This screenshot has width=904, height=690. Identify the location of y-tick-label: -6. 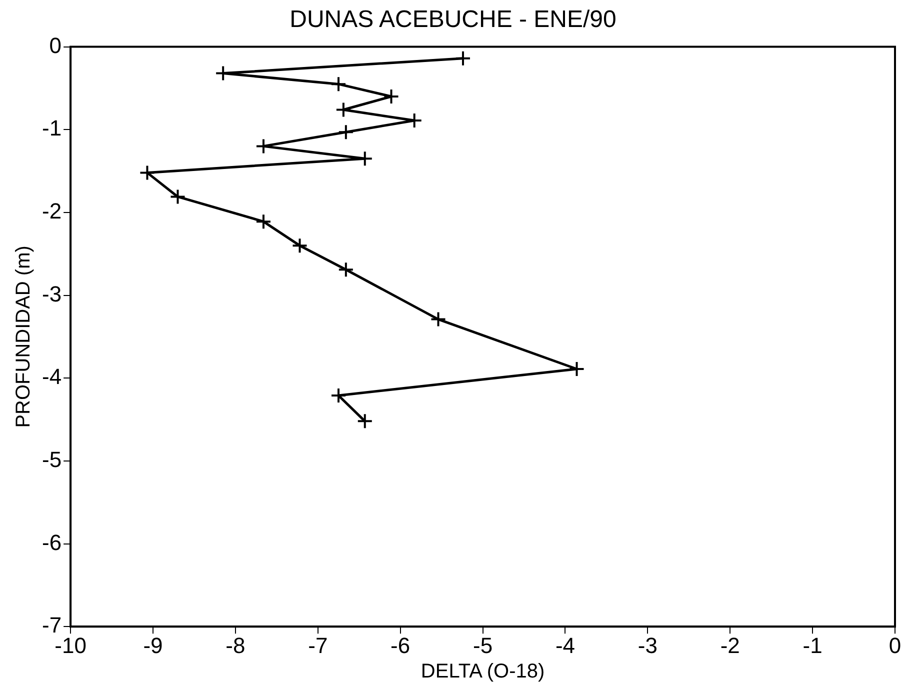
(52, 542).